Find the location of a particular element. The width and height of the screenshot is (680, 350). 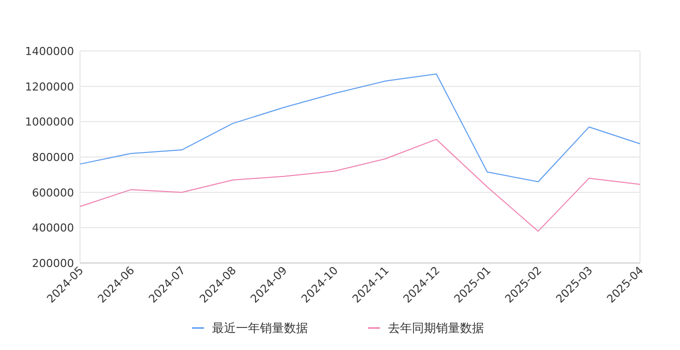

y-tick-label: 400000 is located at coordinates (53, 228).